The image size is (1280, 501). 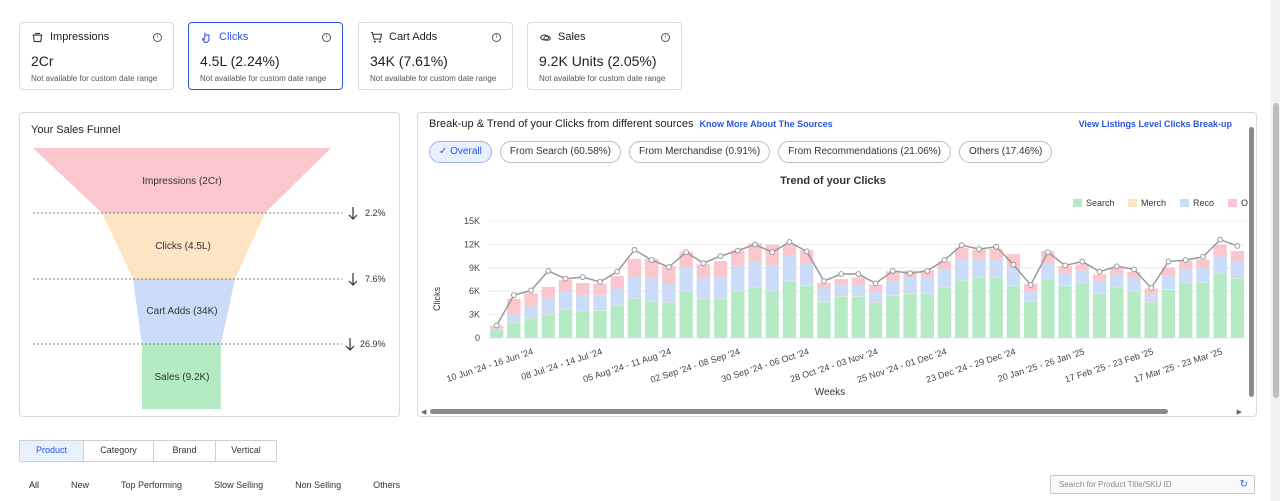 What do you see at coordinates (472, 244) in the screenshot?
I see `y-tick-label: 12K` at bounding box center [472, 244].